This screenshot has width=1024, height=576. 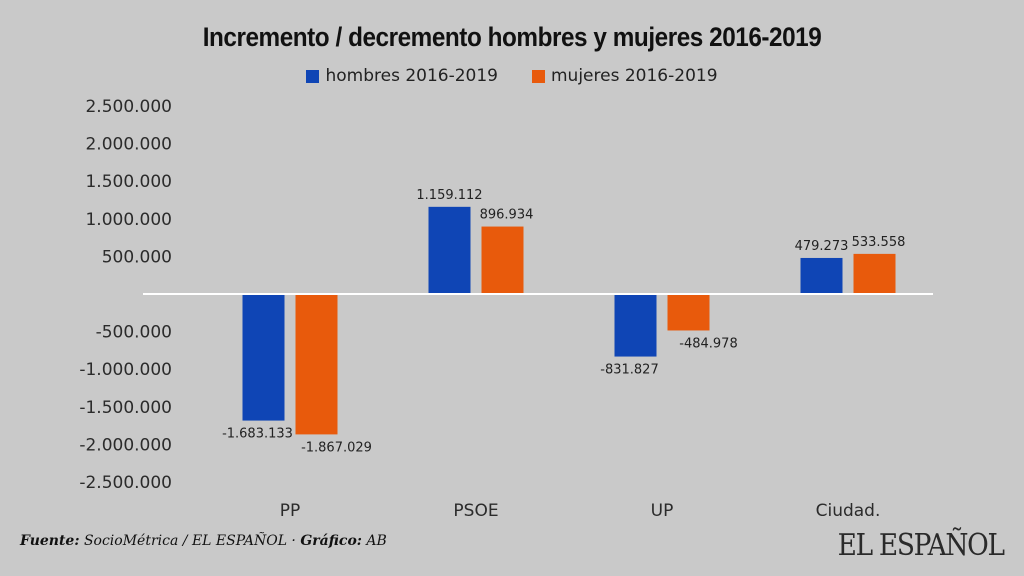 I want to click on graphic-text: AB, so click(x=374, y=541).